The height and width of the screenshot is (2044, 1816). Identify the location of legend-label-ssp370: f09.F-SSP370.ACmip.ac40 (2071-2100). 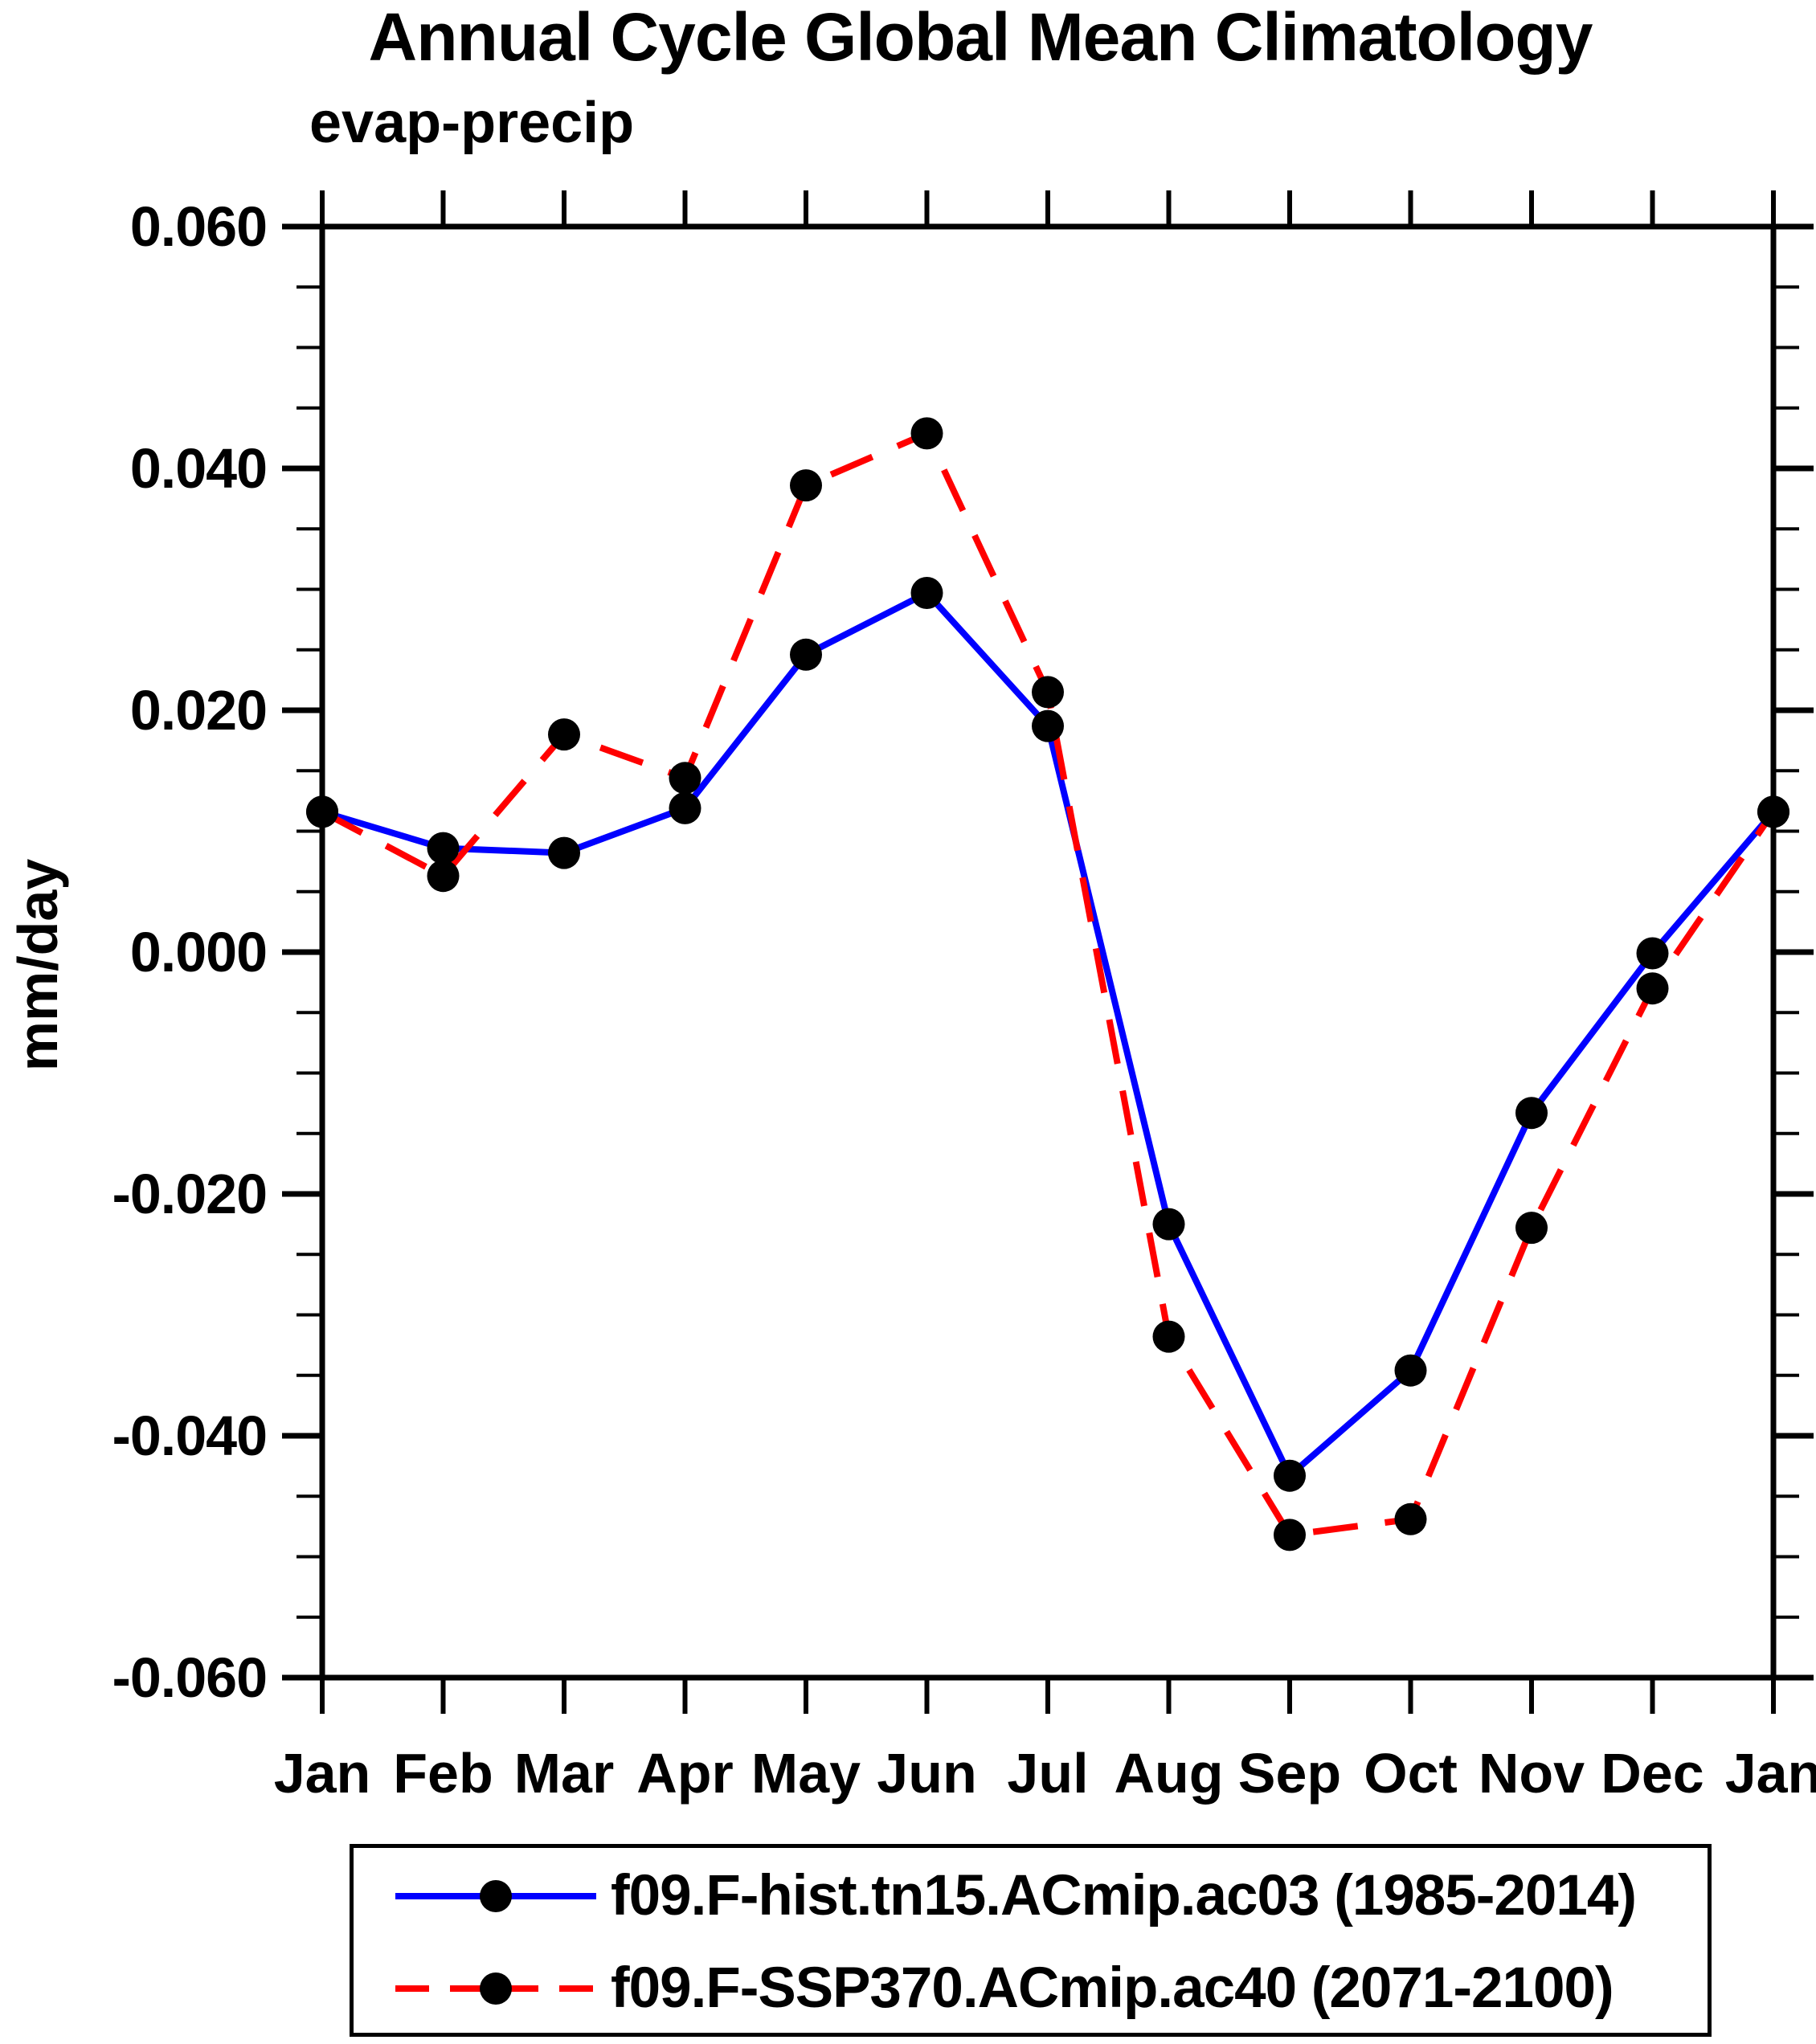
(1112, 1988).